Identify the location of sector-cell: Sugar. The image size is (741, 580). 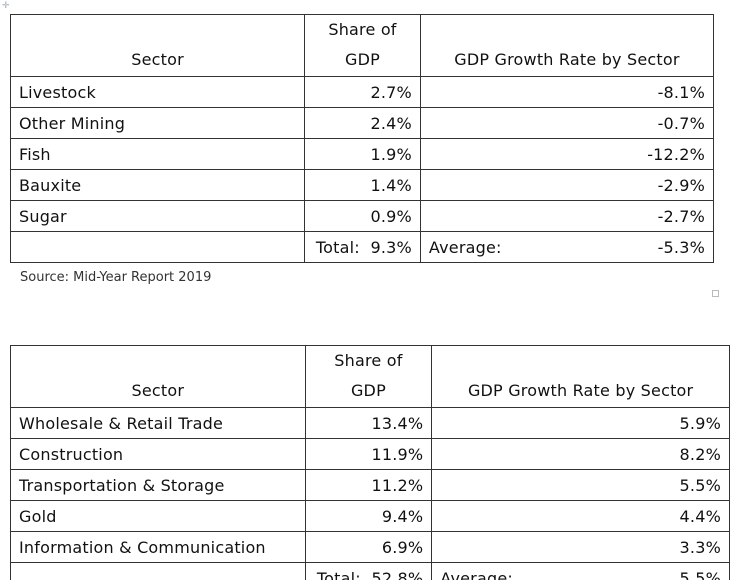
(157, 216).